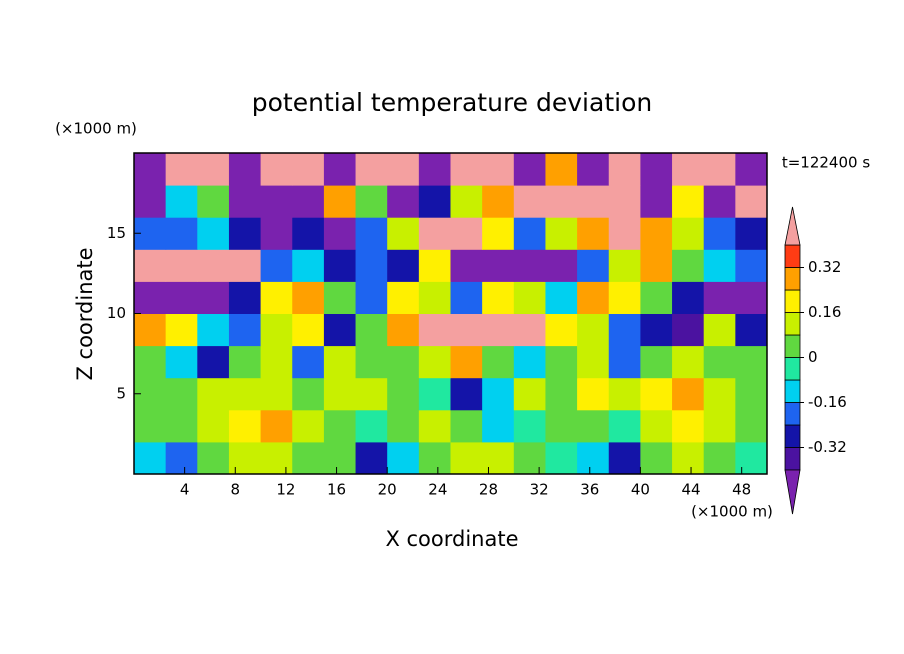 This screenshot has height=654, width=904. I want to click on x-tick-label: 32, so click(539, 490).